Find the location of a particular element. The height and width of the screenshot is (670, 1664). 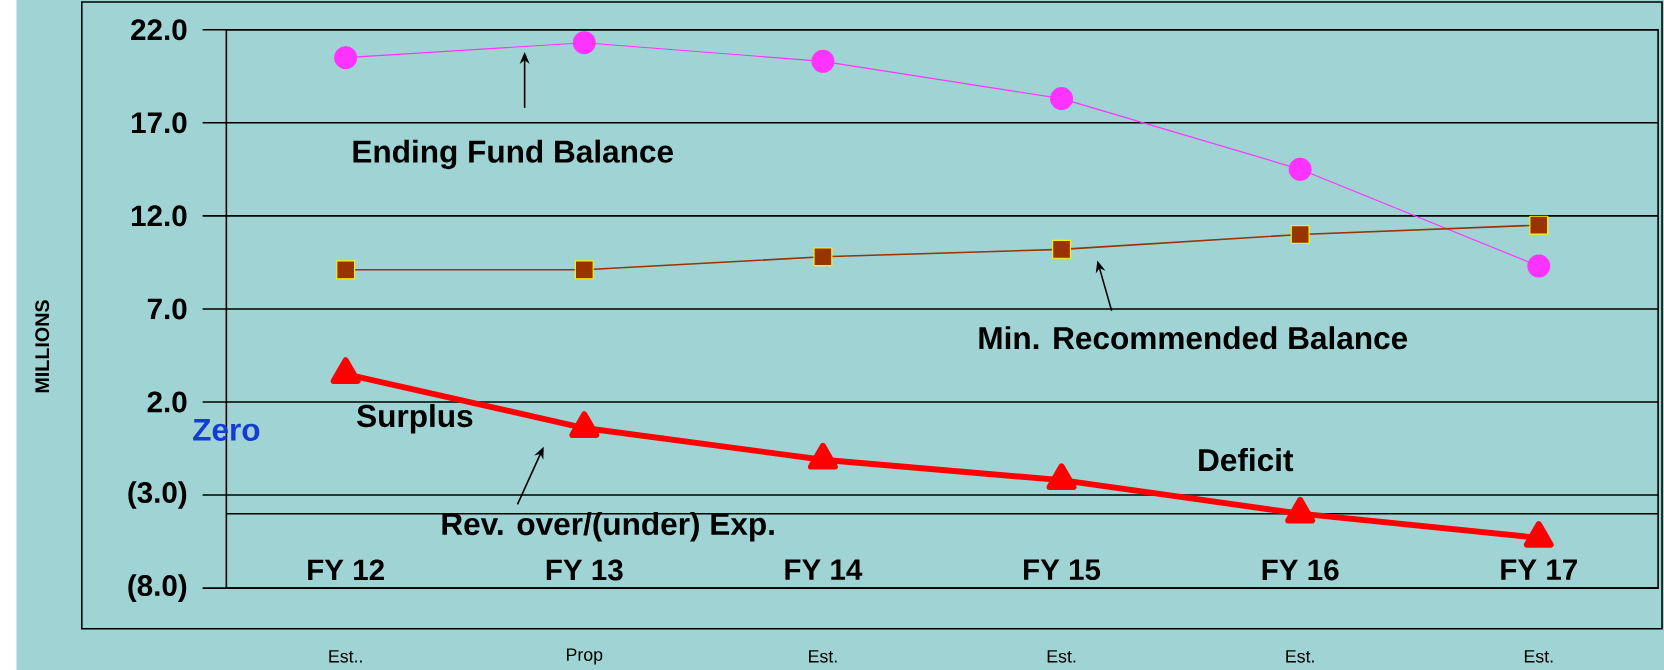

y-tick-label: (8.0) is located at coordinates (157, 588).